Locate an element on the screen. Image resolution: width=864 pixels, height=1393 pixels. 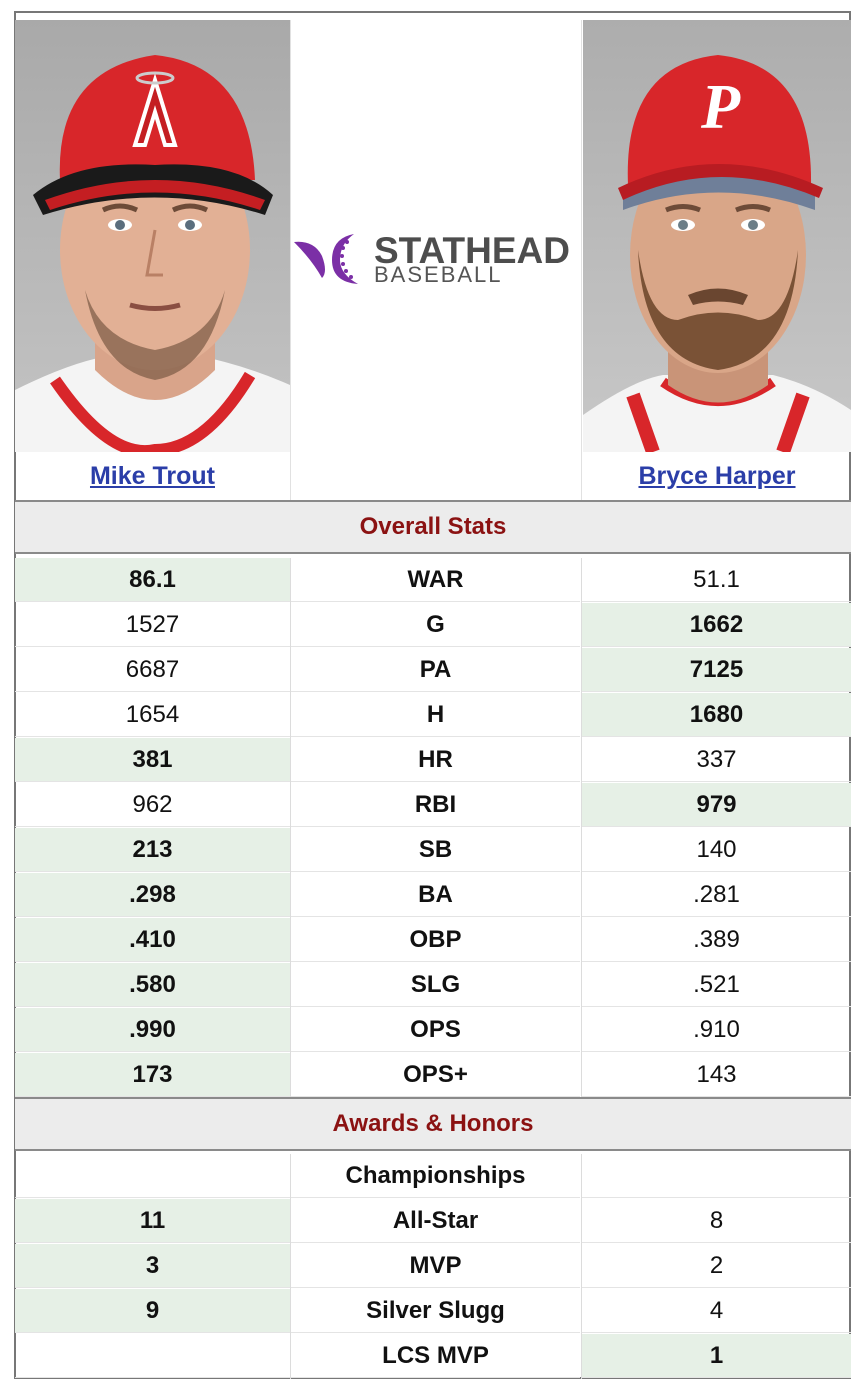
stat-row: LCS MVP 1 is located at coordinates (433, 1356).